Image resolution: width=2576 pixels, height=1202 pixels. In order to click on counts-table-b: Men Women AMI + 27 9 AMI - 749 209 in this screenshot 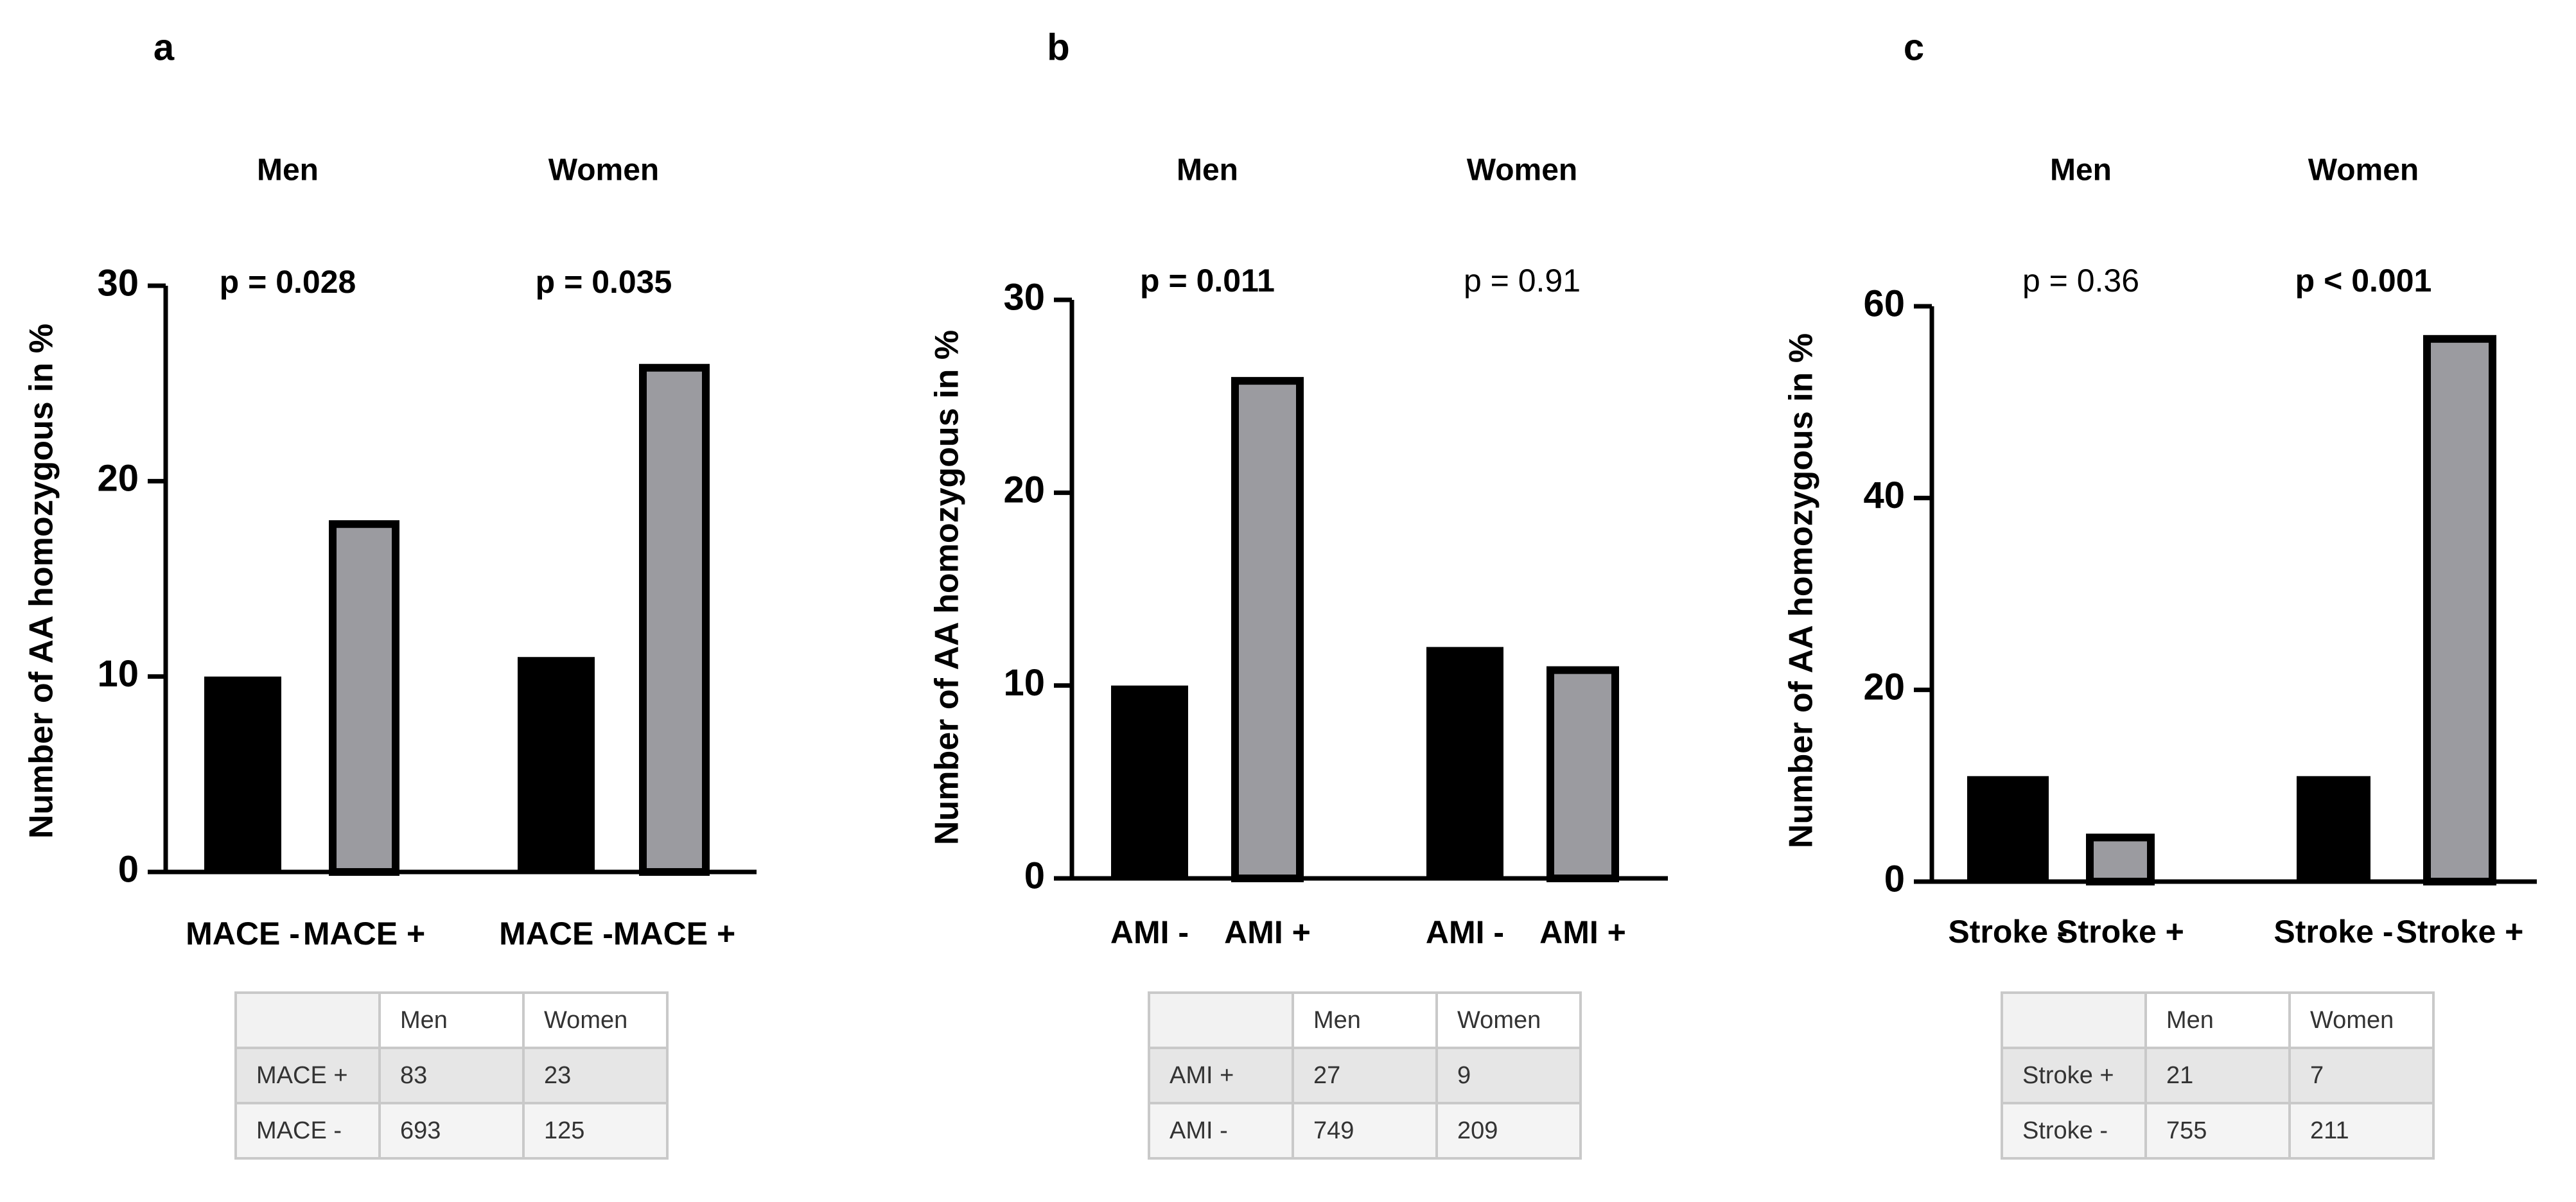, I will do `click(1365, 1075)`.